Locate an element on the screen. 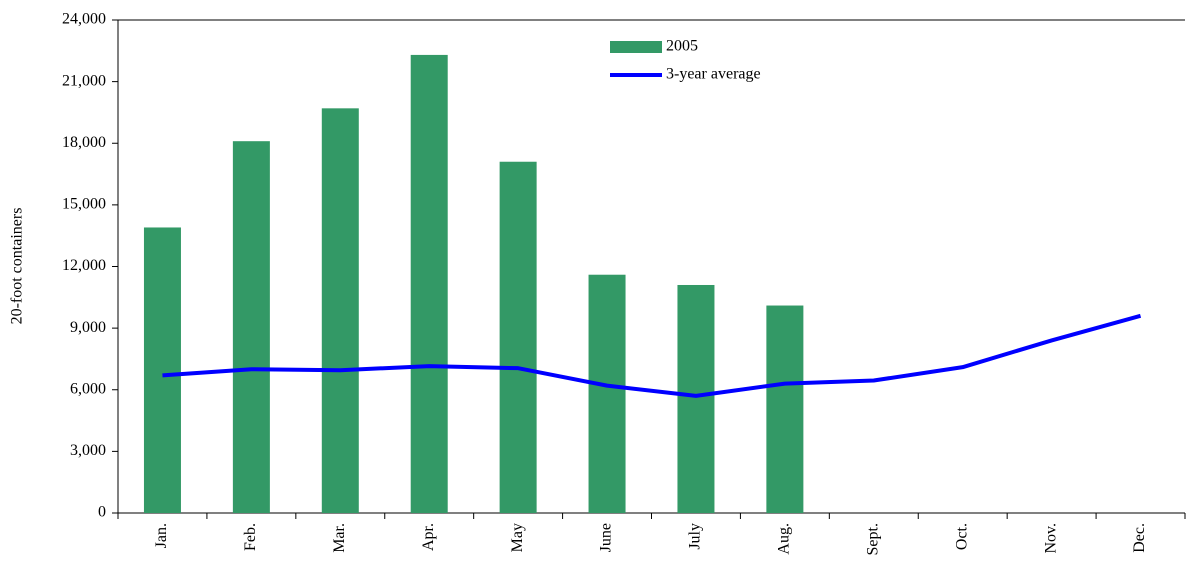  x-tick-label: Mar. is located at coordinates (339, 538).